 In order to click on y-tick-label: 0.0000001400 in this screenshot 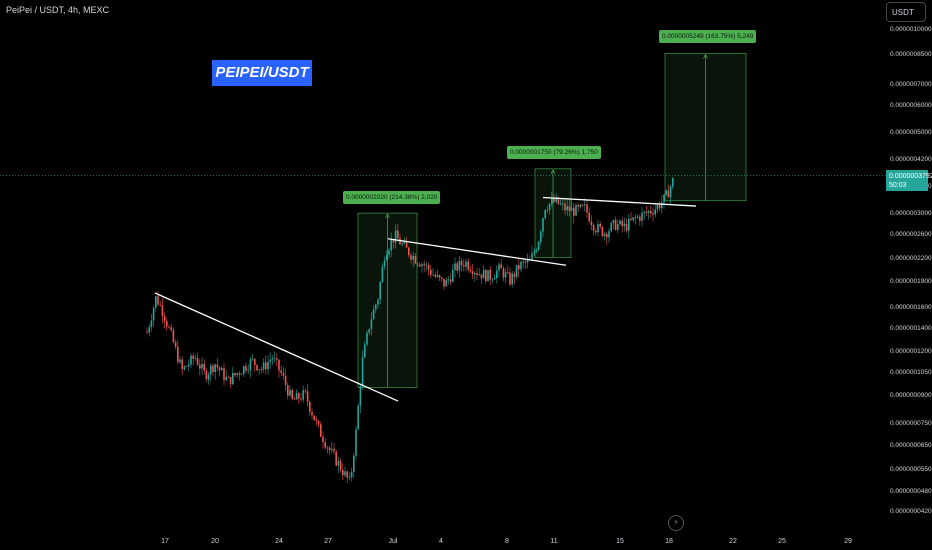, I will do `click(911, 328)`.